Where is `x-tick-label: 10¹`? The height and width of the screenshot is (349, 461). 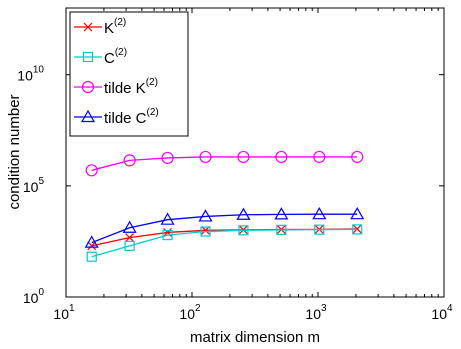
x-tick-label: 10¹ is located at coordinates (64, 312).